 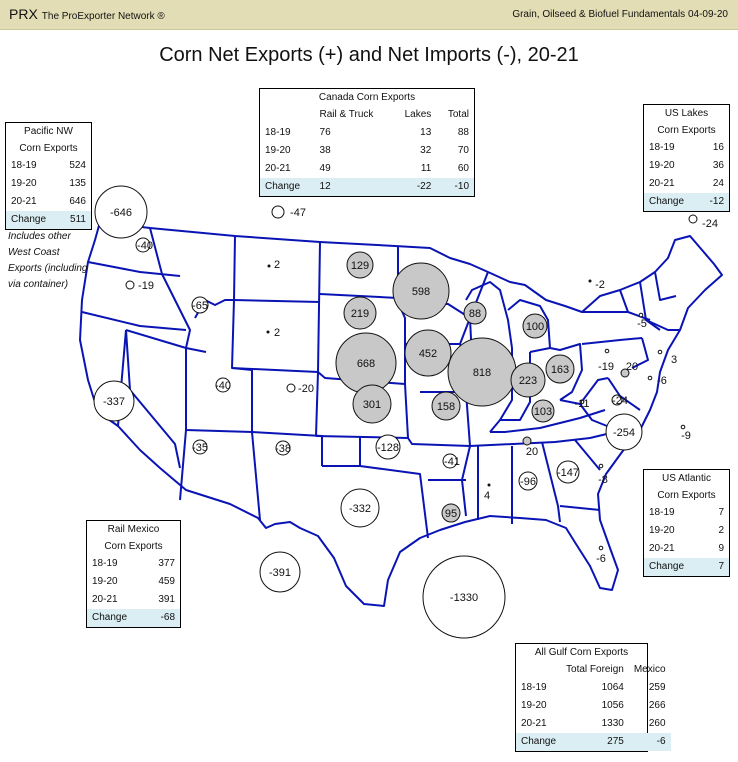 I want to click on us-lakes-title-2: Corn Exports, so click(x=686, y=130).